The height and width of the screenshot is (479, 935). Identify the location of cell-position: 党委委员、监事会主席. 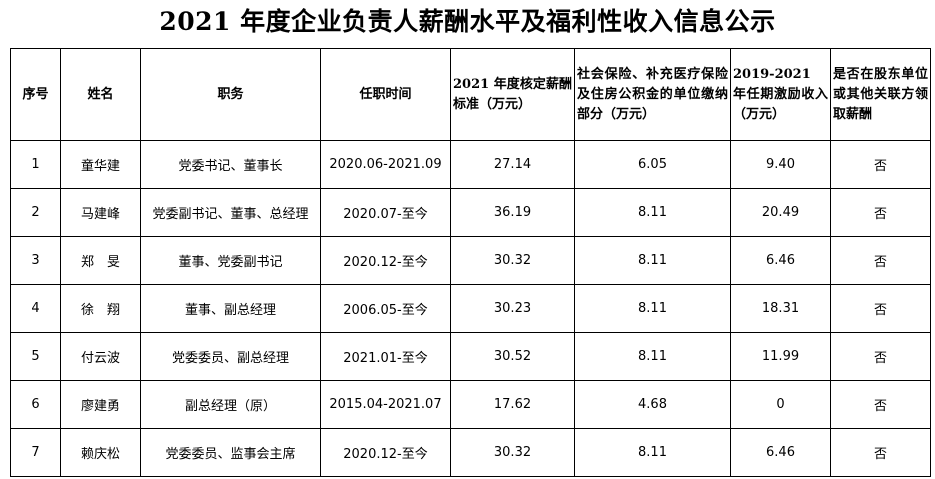
(230, 452).